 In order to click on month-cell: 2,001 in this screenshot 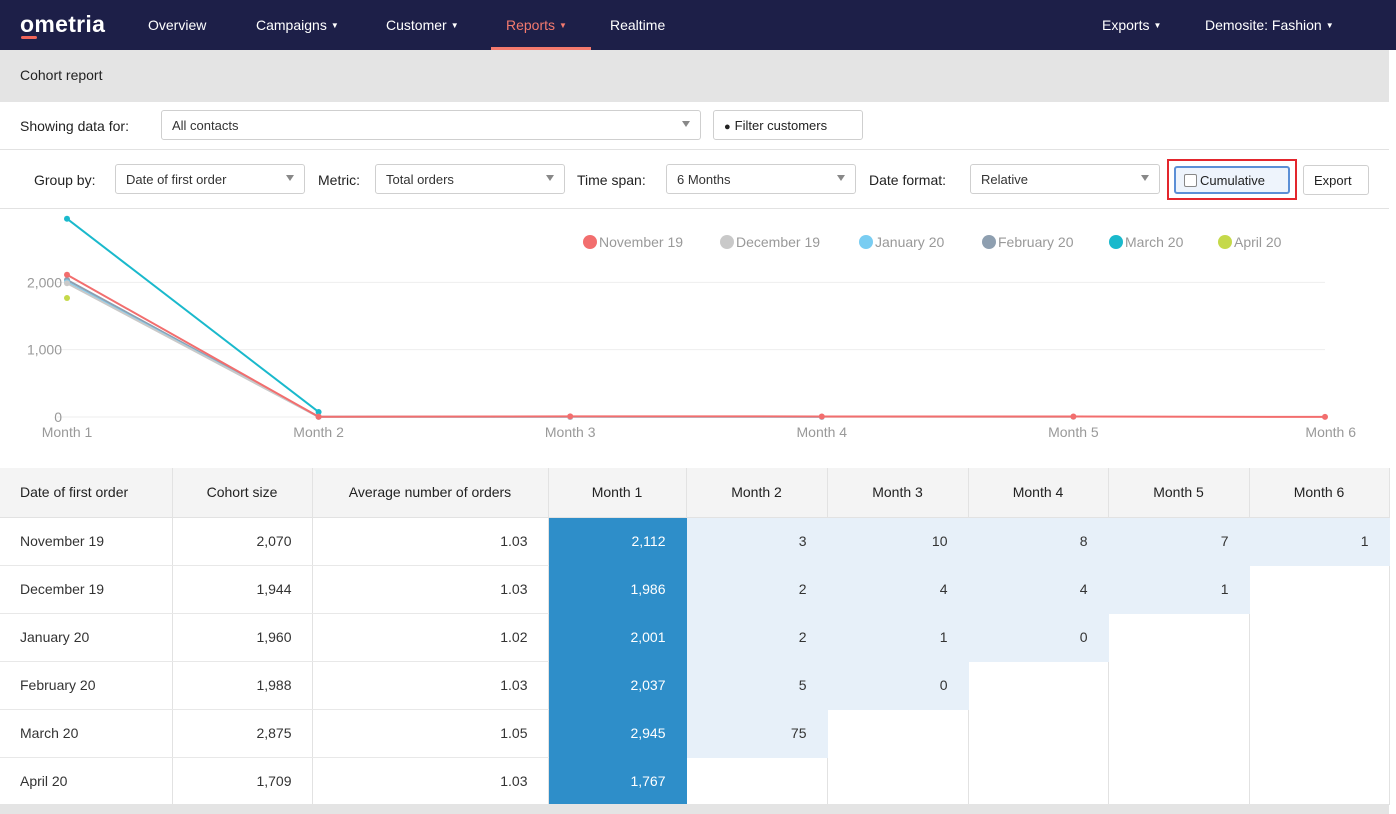, I will do `click(617, 637)`.